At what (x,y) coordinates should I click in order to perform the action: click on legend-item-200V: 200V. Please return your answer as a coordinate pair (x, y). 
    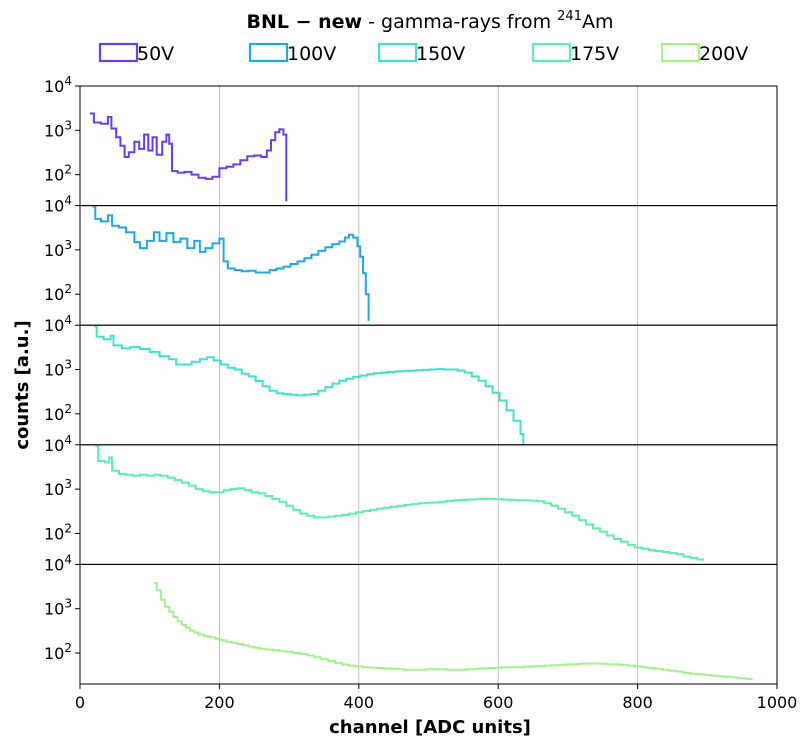
    Looking at the image, I should click on (704, 53).